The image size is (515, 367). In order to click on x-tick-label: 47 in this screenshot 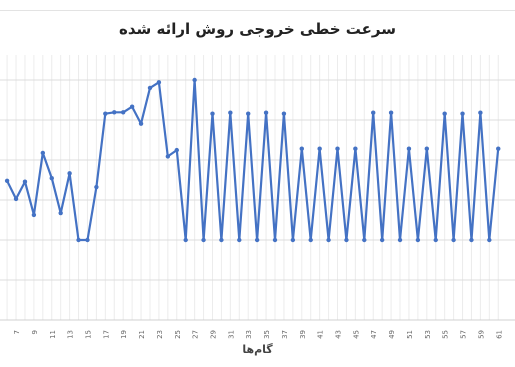, I will do `click(374, 334)`.